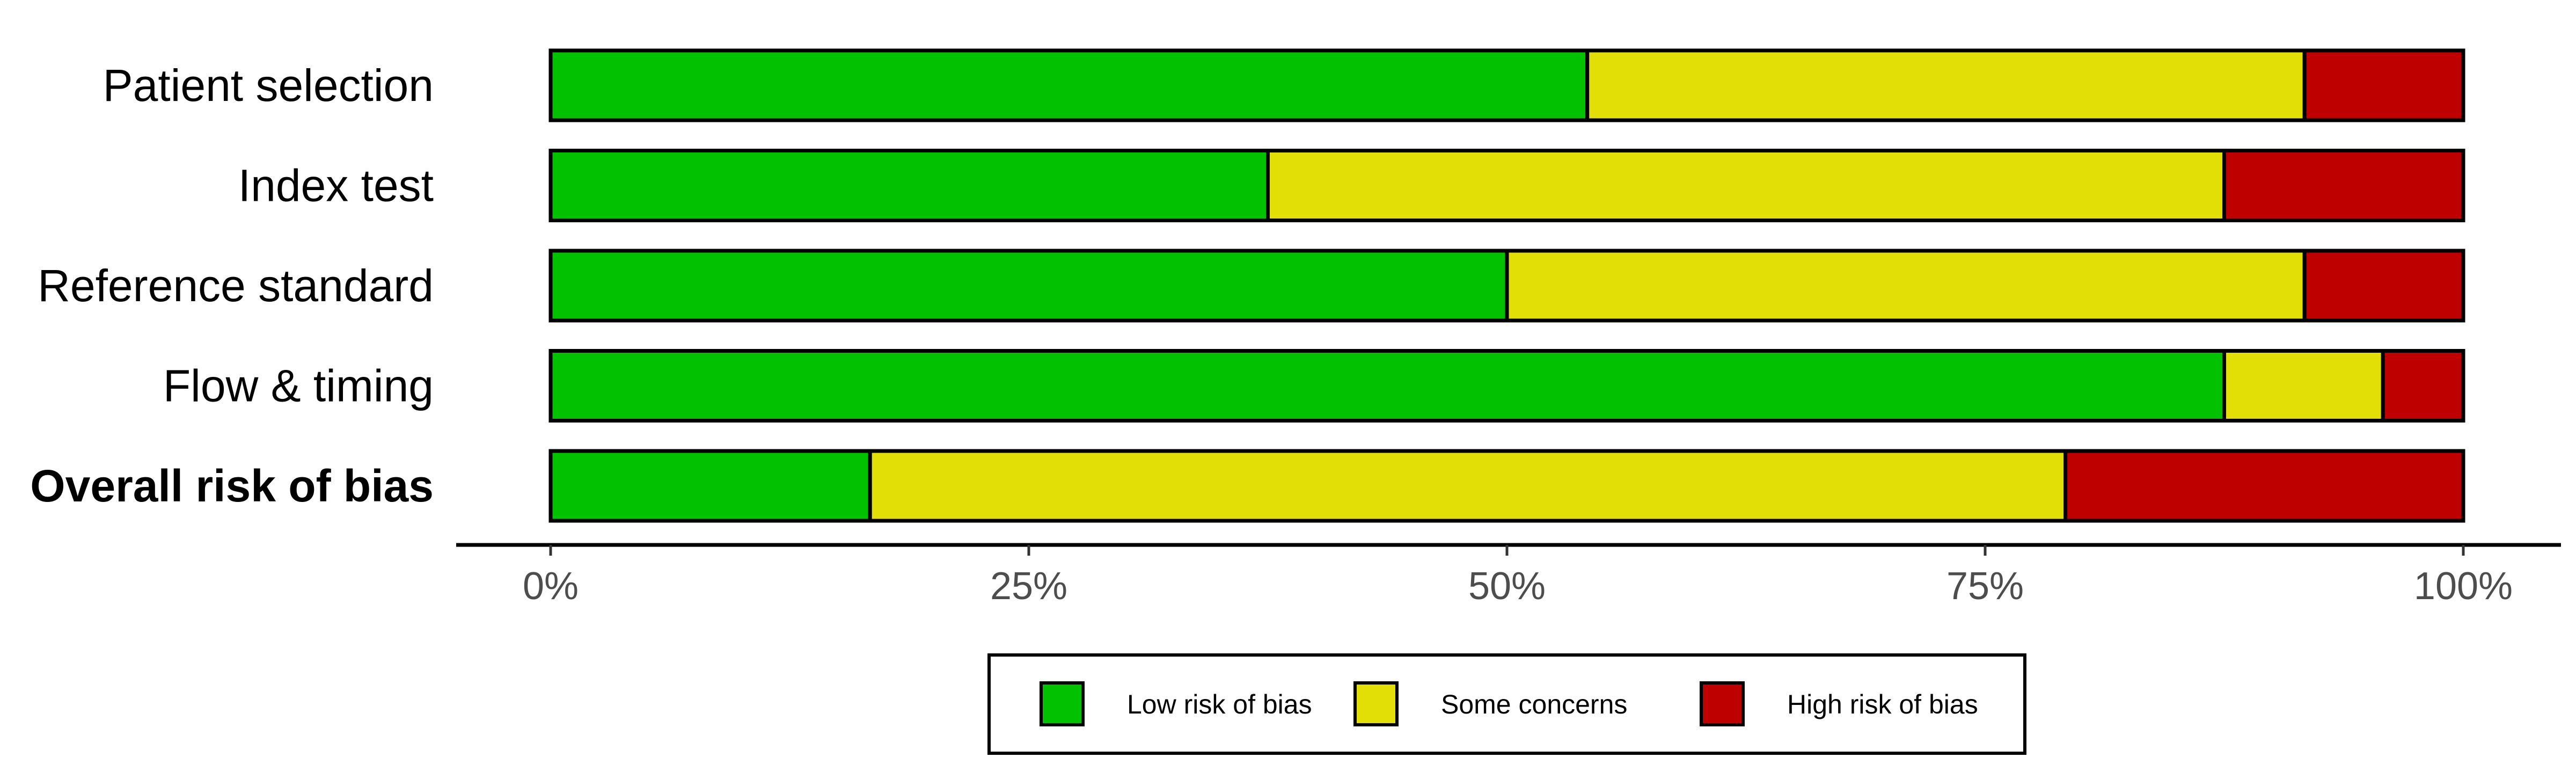 The image size is (2576, 779). Describe the element at coordinates (1028, 586) in the screenshot. I see `x-tick-label-1: 25%` at that location.